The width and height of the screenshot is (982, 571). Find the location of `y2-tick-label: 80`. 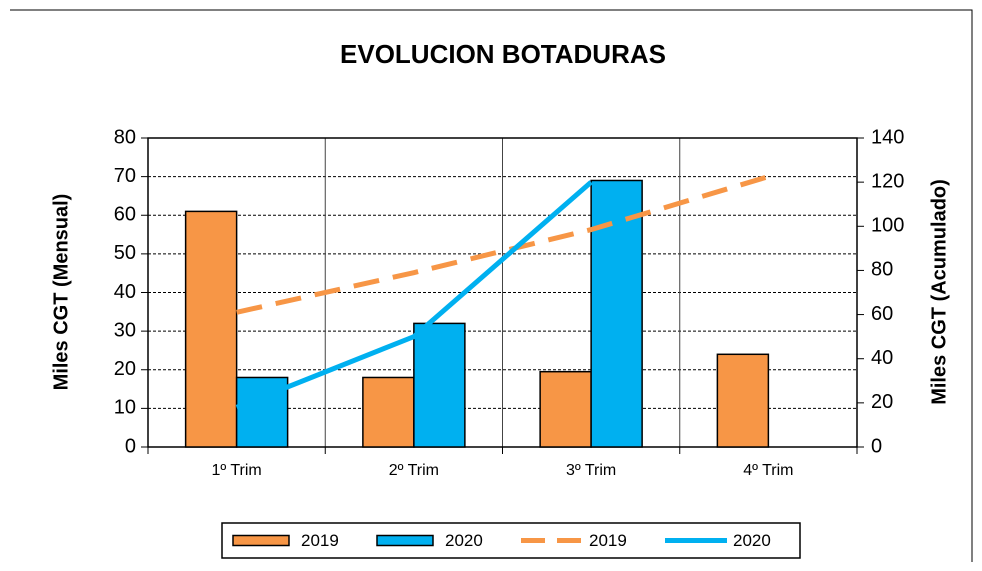

y2-tick-label: 80 is located at coordinates (882, 270).